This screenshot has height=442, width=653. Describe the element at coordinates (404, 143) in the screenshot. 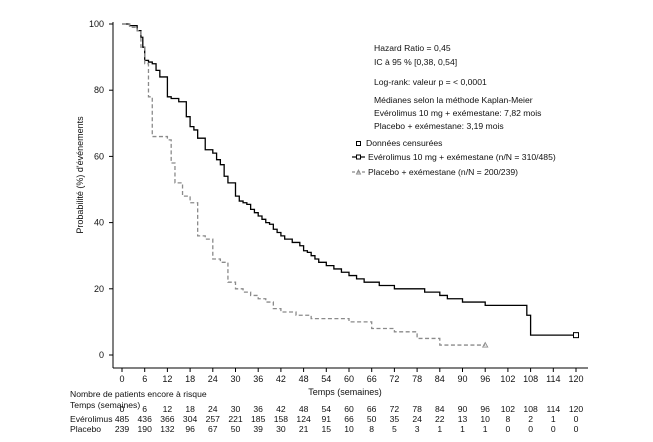

I see `legend-censor-label: Données censurées` at that location.